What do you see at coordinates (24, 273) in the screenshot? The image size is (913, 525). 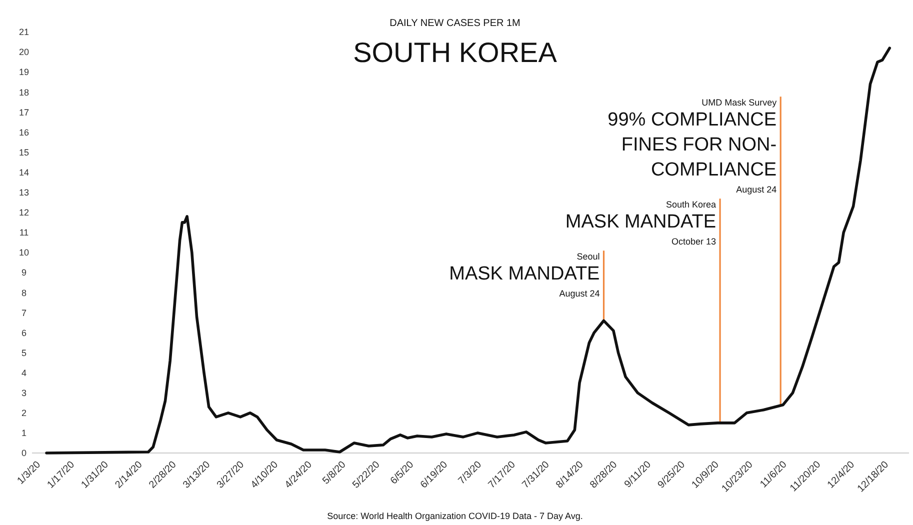 I see `y-tick-label: 9` at bounding box center [24, 273].